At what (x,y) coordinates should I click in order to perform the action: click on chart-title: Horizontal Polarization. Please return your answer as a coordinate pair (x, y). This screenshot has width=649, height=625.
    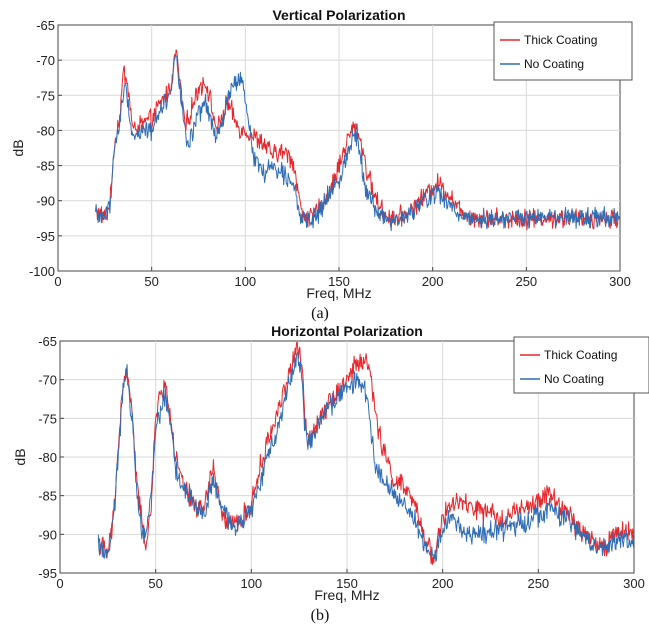
    Looking at the image, I should click on (347, 331).